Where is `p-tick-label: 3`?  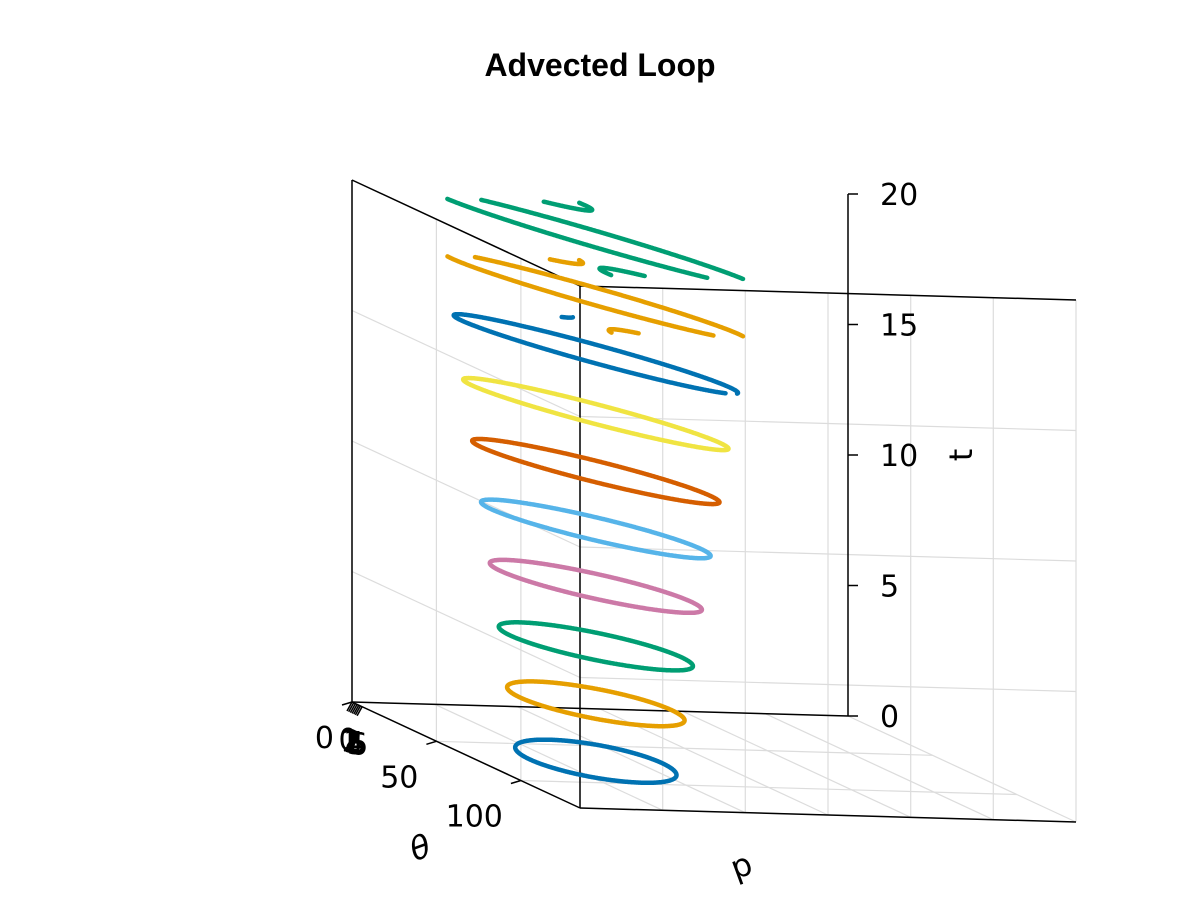 p-tick-label: 3 is located at coordinates (353, 742).